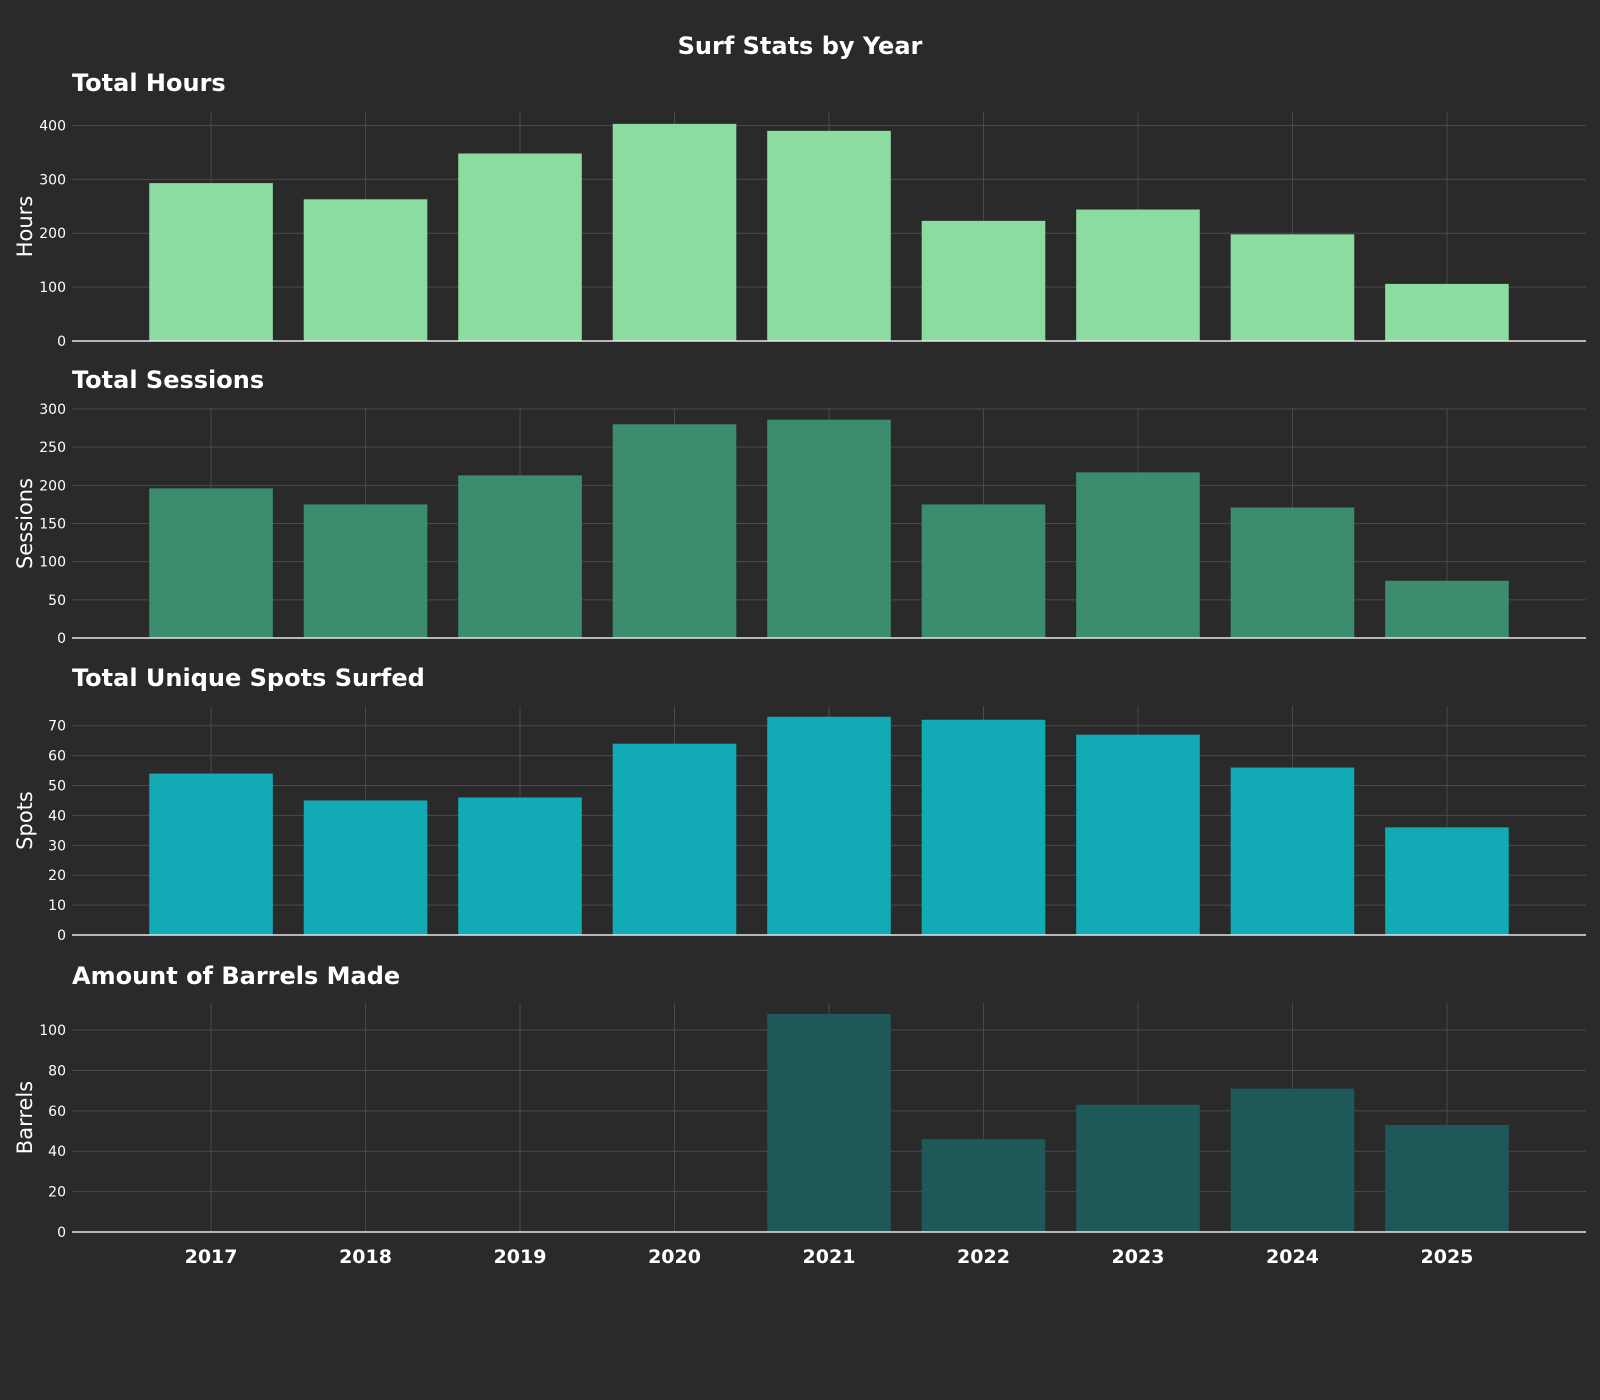 The image size is (1600, 1400). Describe the element at coordinates (520, 1257) in the screenshot. I see `x-tick-label: 2019` at that location.